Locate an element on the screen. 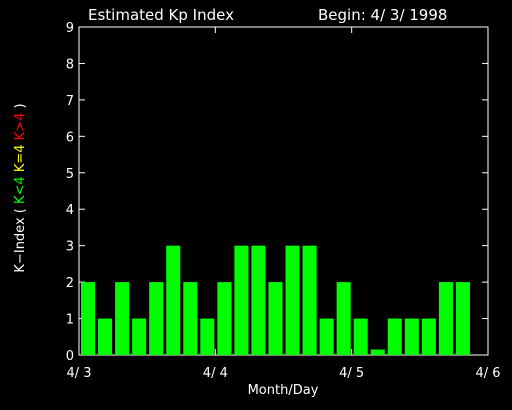  y-label-part-1: K<4 is located at coordinates (20, 190).